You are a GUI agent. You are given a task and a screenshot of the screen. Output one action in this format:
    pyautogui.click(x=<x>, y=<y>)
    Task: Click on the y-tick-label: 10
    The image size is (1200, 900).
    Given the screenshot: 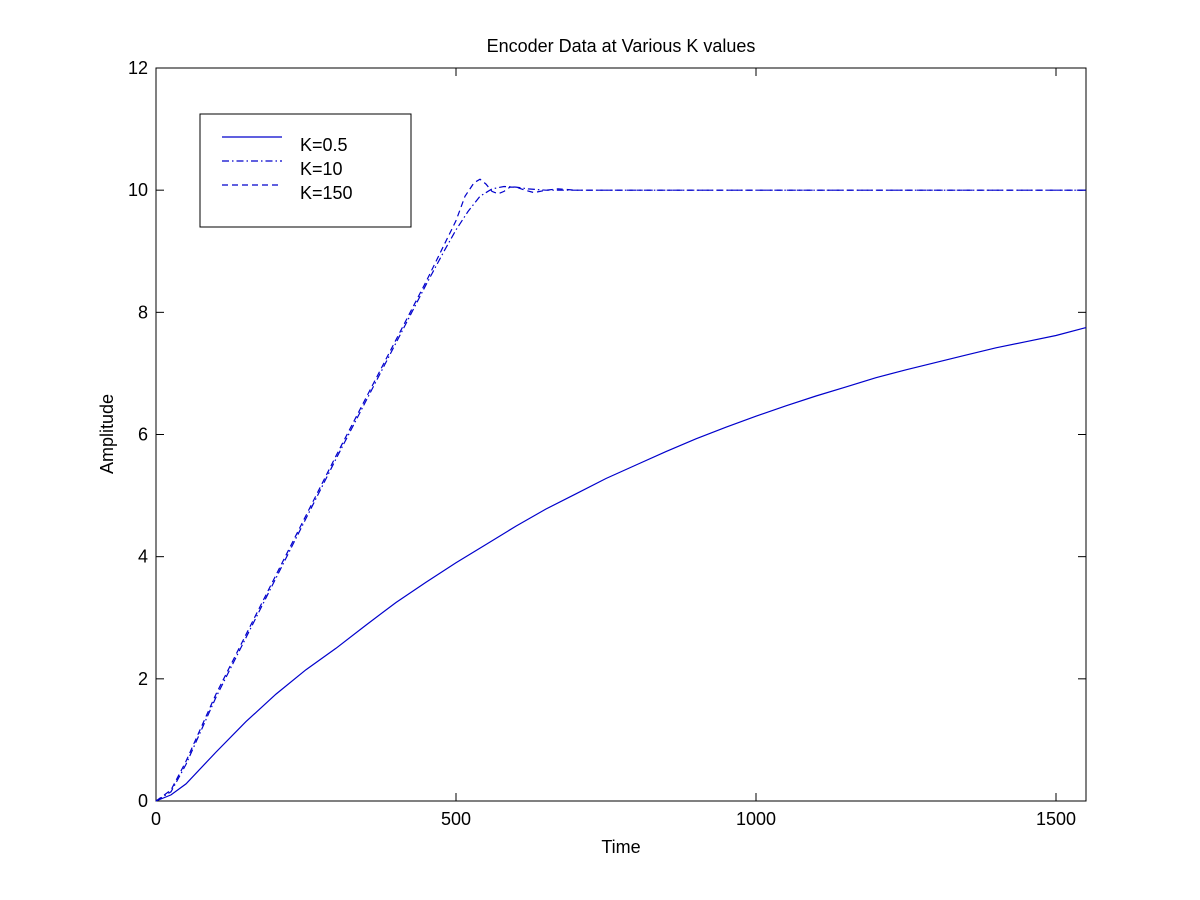 What is the action you would take?
    pyautogui.click(x=138, y=190)
    